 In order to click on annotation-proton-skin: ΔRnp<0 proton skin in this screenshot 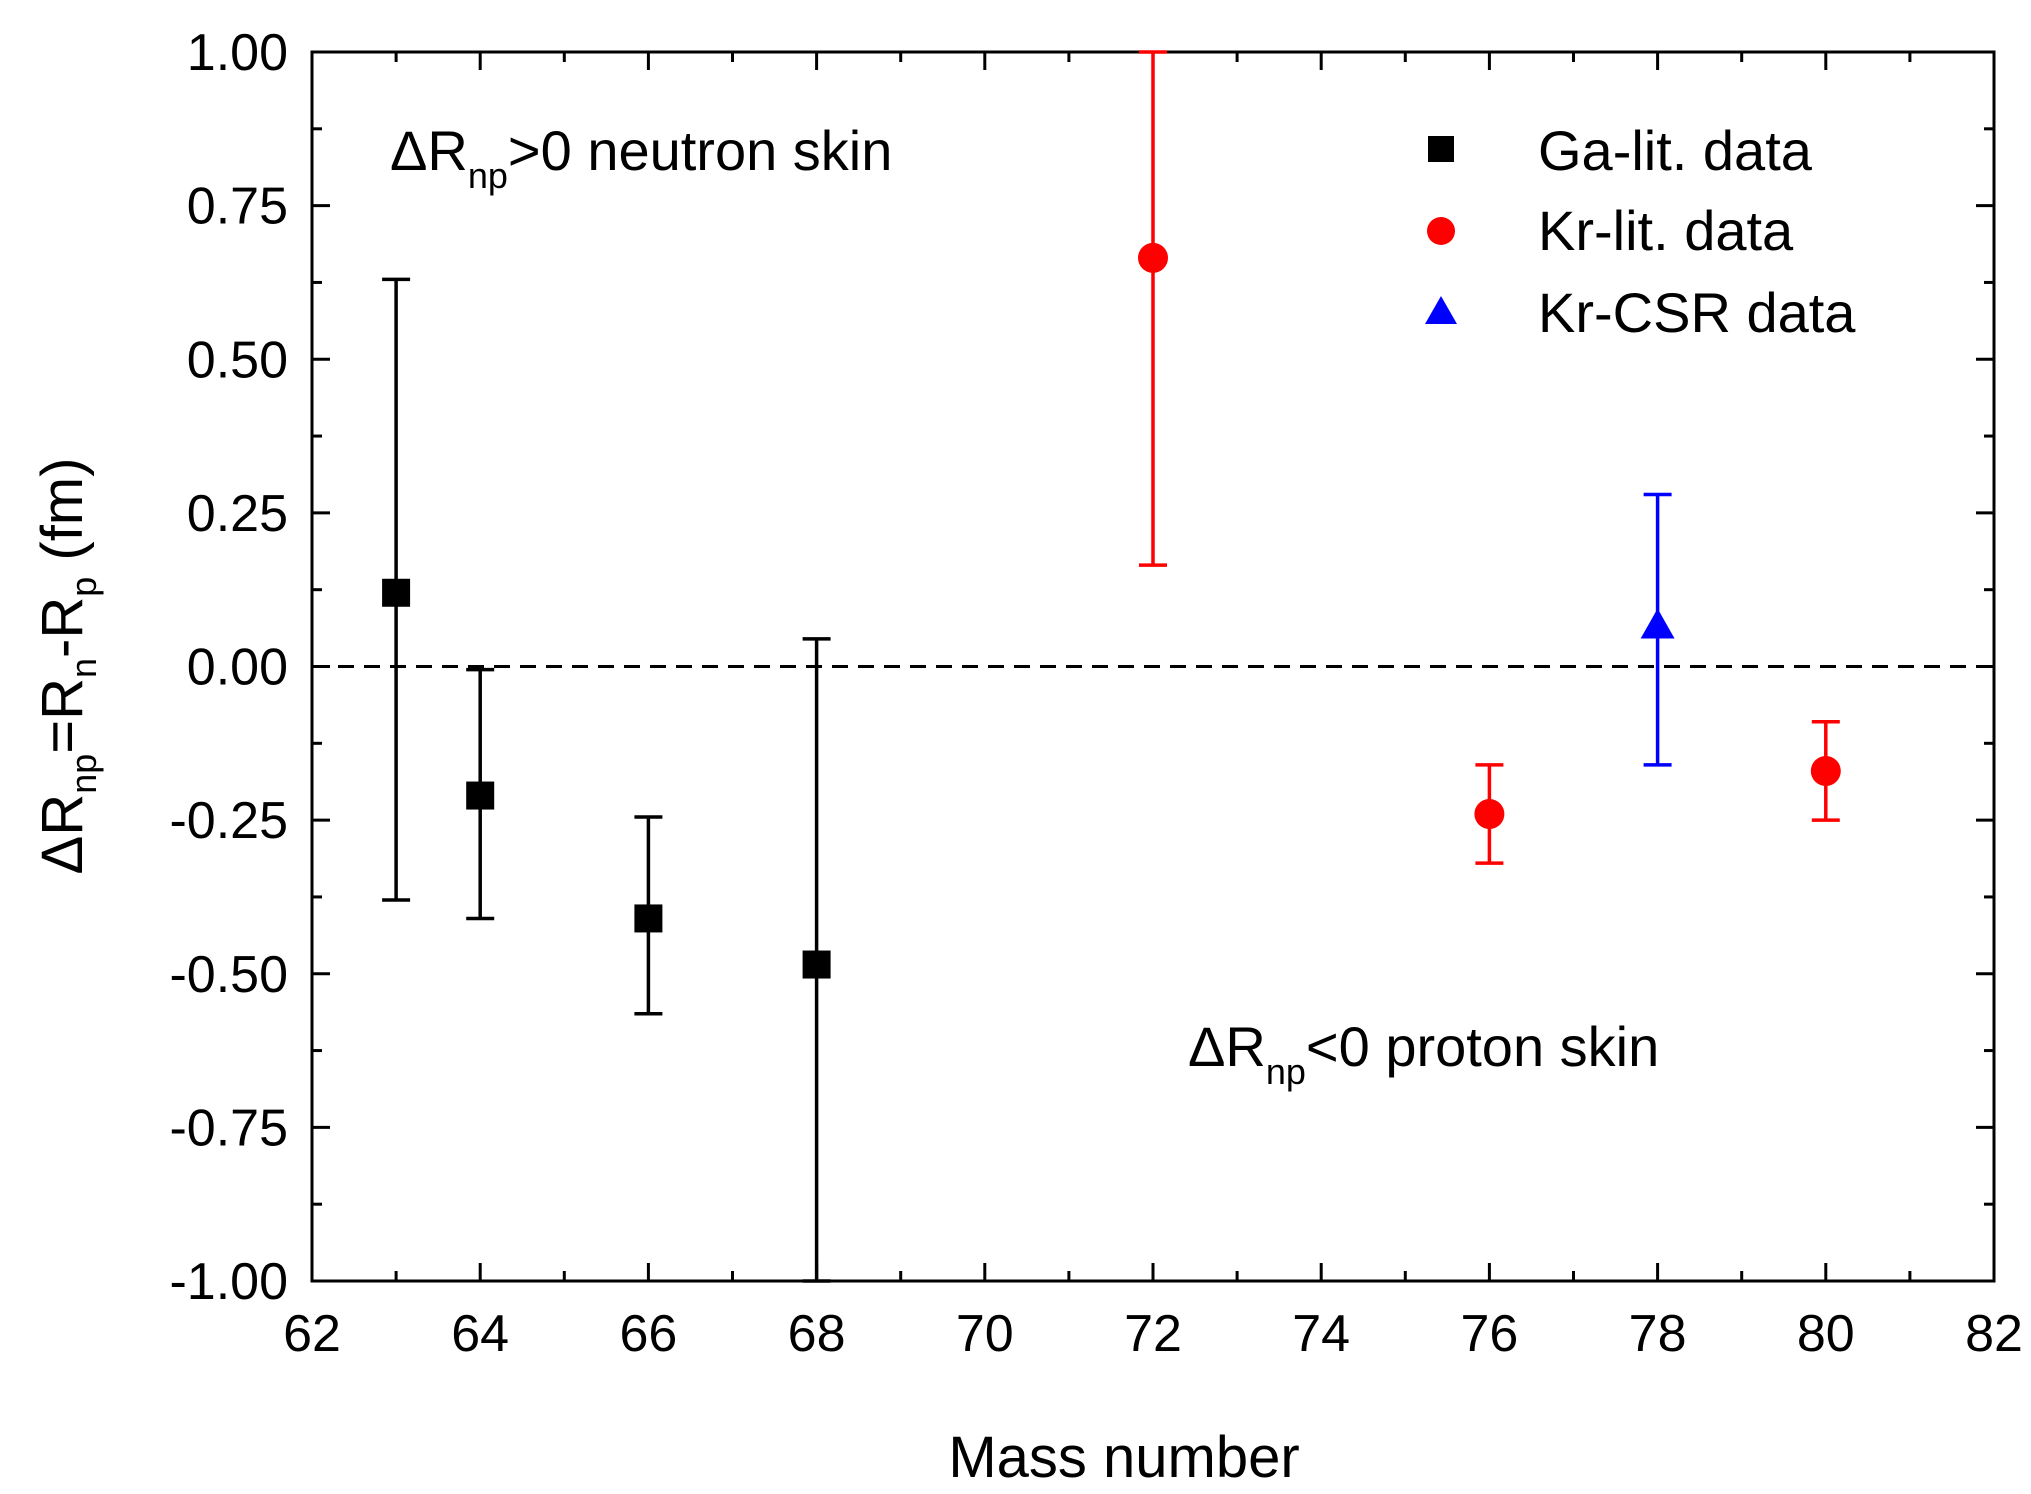, I will do `click(1423, 1053)`.